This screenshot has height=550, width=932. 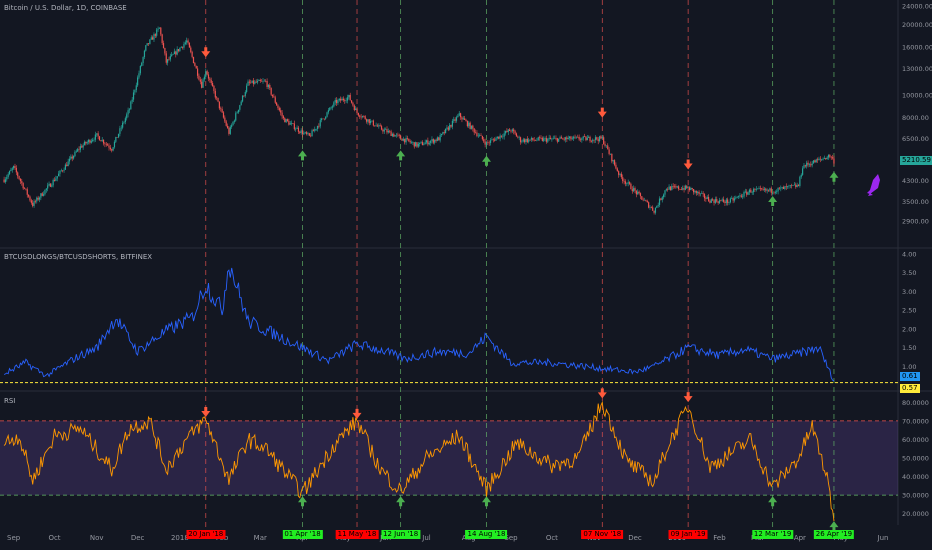 What do you see at coordinates (14, 538) in the screenshot?
I see `x-axis-tick-label: Sep` at bounding box center [14, 538].